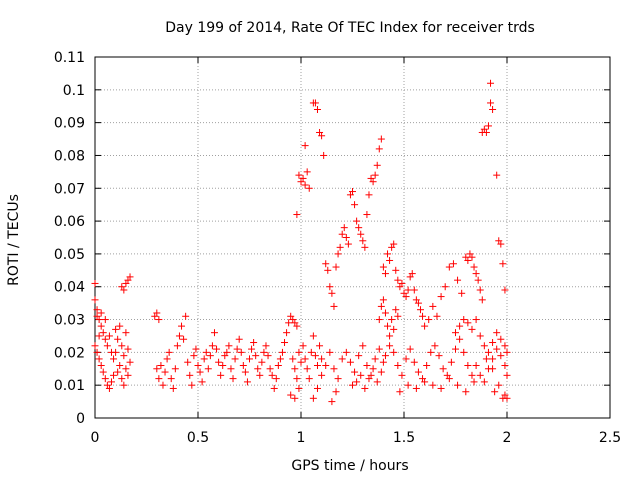 The height and width of the screenshot is (480, 640). I want to click on y-tick-label: 0.09, so click(69, 124).